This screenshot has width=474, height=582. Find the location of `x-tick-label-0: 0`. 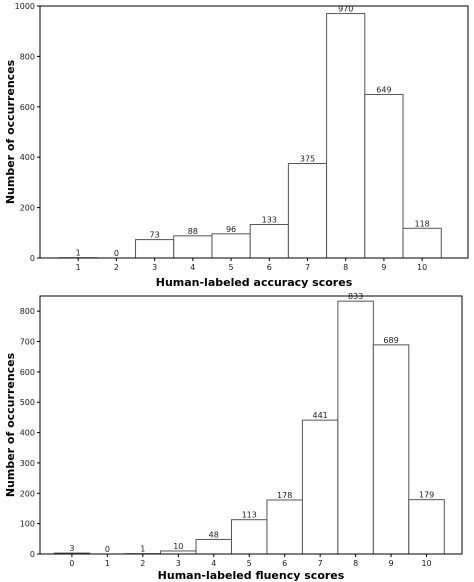

x-tick-label-0: 0 is located at coordinates (71, 563).